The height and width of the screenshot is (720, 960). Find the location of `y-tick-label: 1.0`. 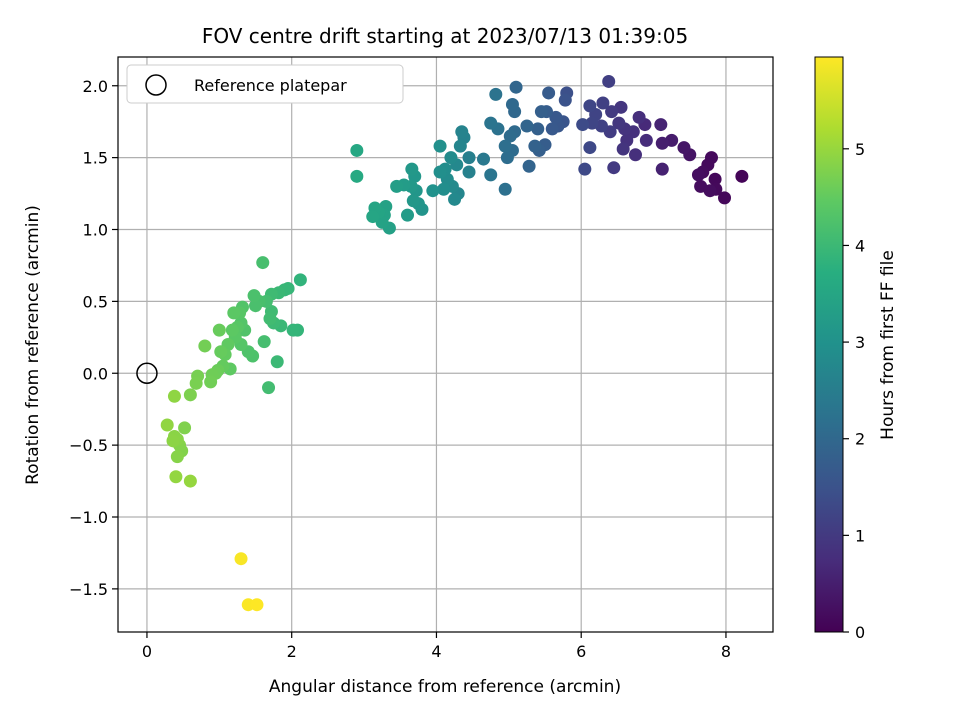

y-tick-label: 1.0 is located at coordinates (95, 230).